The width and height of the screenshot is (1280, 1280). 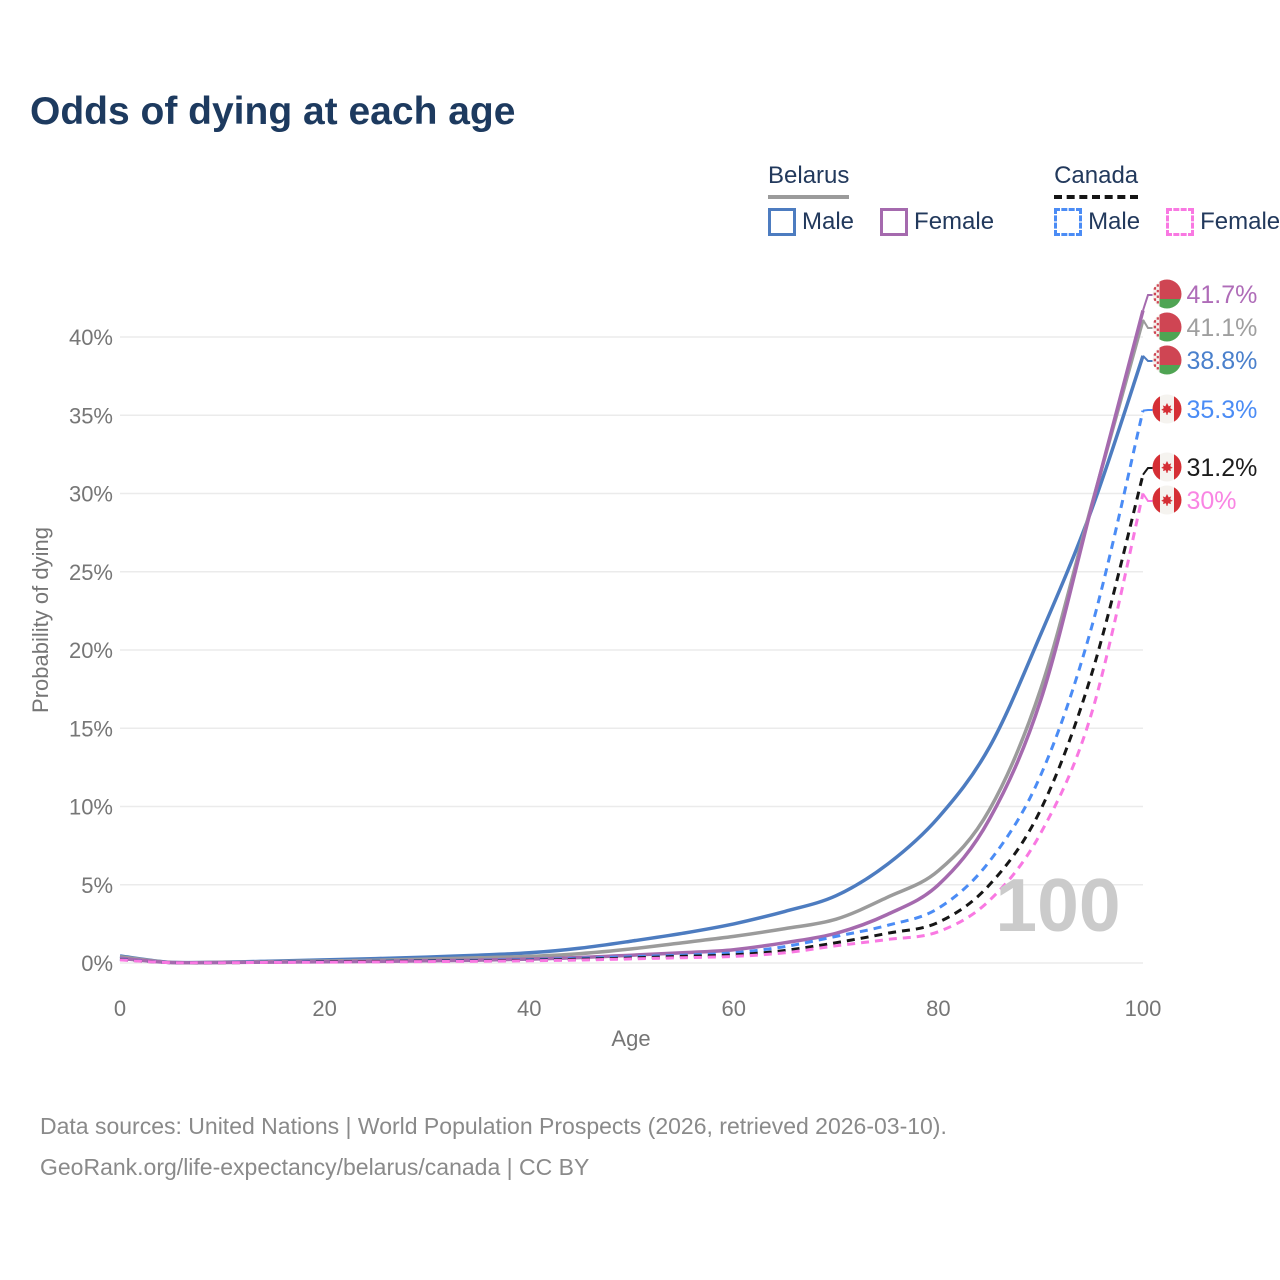 I want to click on y-tick-label: 0%, so click(x=97, y=963).